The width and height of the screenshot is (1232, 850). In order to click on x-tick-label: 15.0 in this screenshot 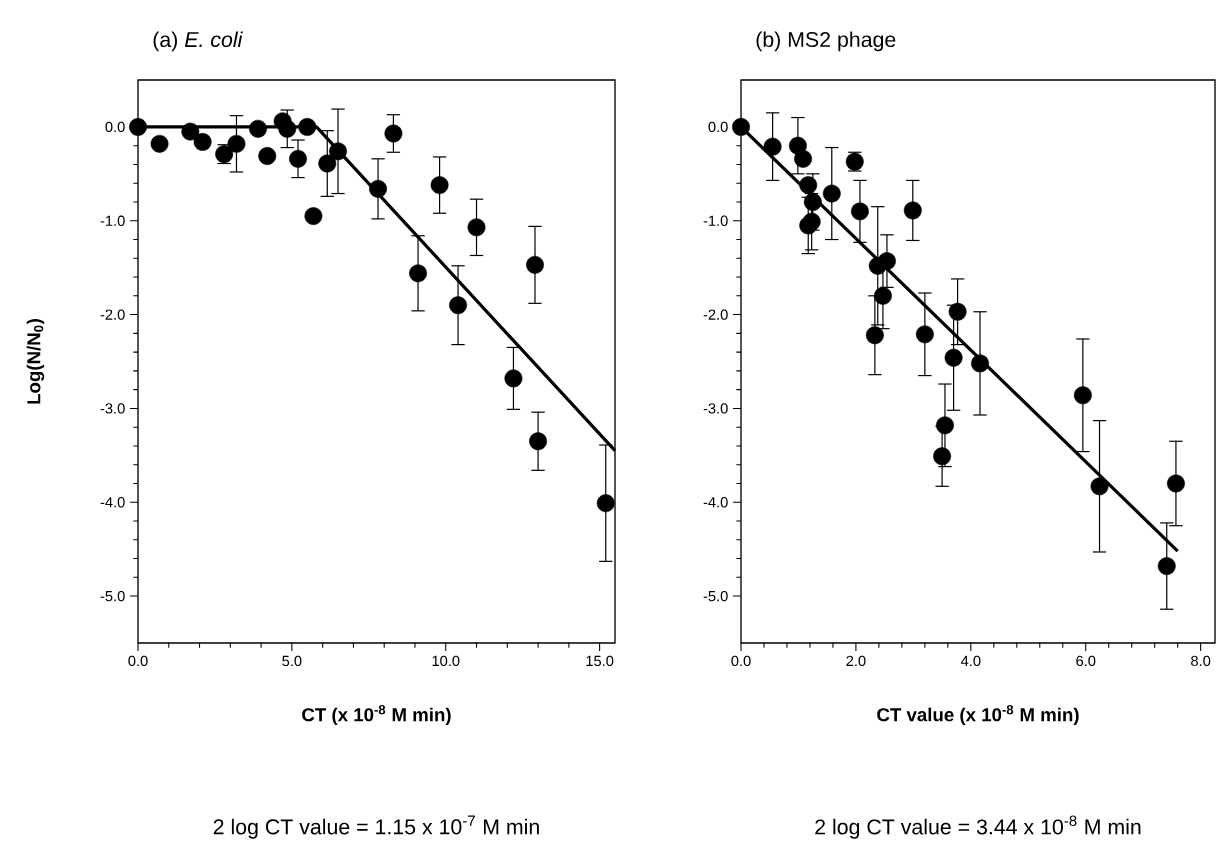, I will do `click(600, 661)`.